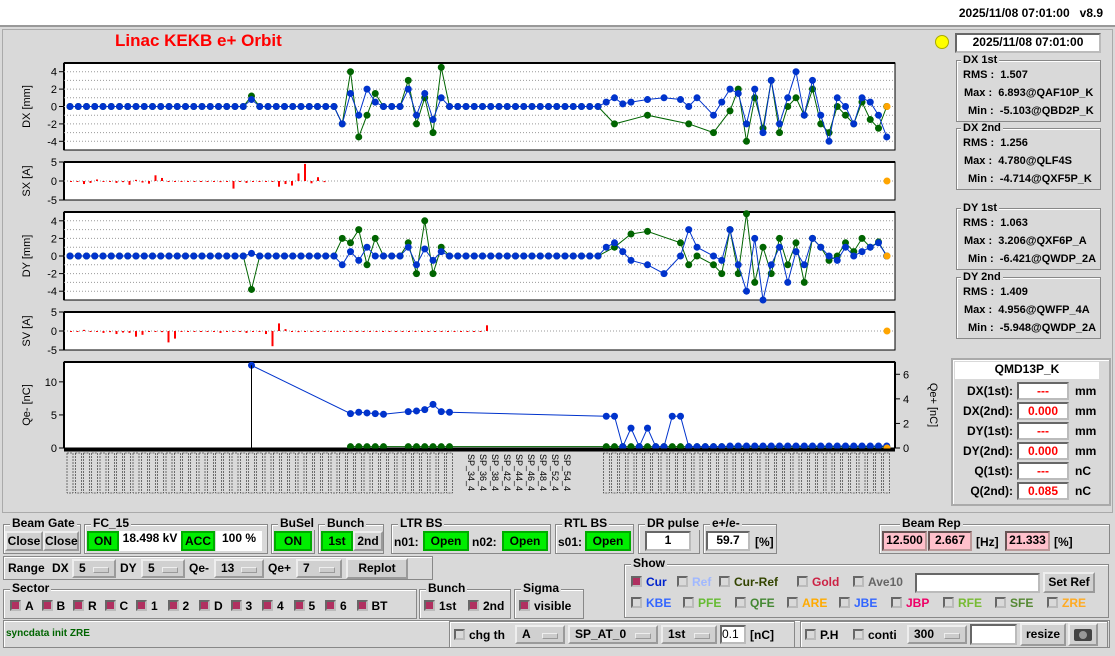 The width and height of the screenshot is (1115, 656). What do you see at coordinates (337, 541) in the screenshot?
I see `bunch-1st-button: 1st` at bounding box center [337, 541].